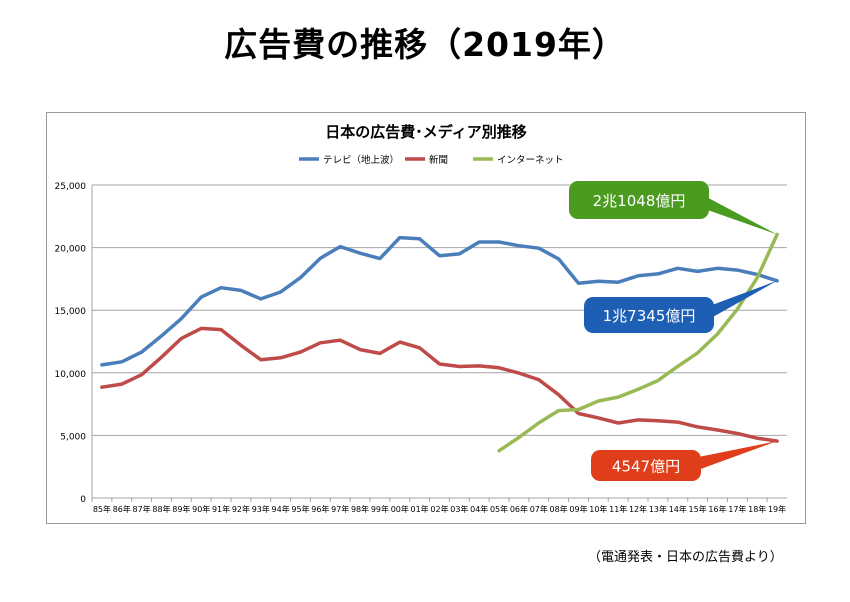  I want to click on callout-label: 2兆1048億円, so click(639, 201).